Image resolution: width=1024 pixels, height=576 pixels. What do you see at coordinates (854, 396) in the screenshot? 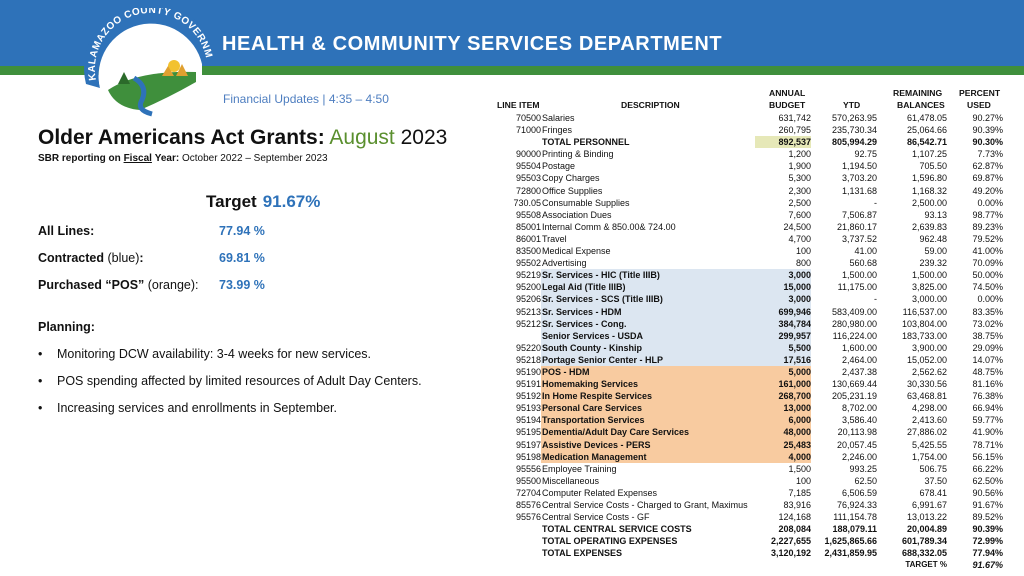
I see `ytd-cell: 205,231.19` at bounding box center [854, 396].